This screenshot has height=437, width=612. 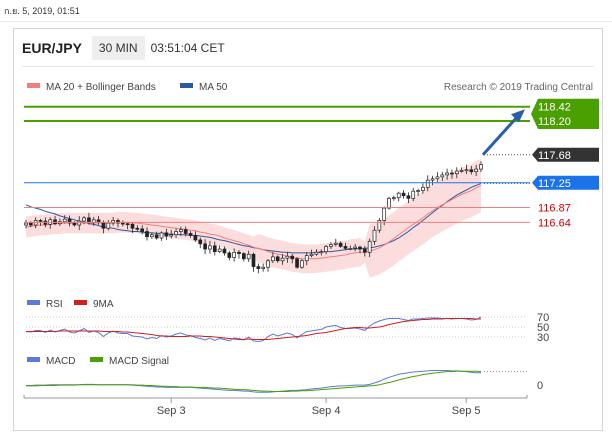 What do you see at coordinates (171, 411) in the screenshot?
I see `x-tick-label: Sep 3` at bounding box center [171, 411].